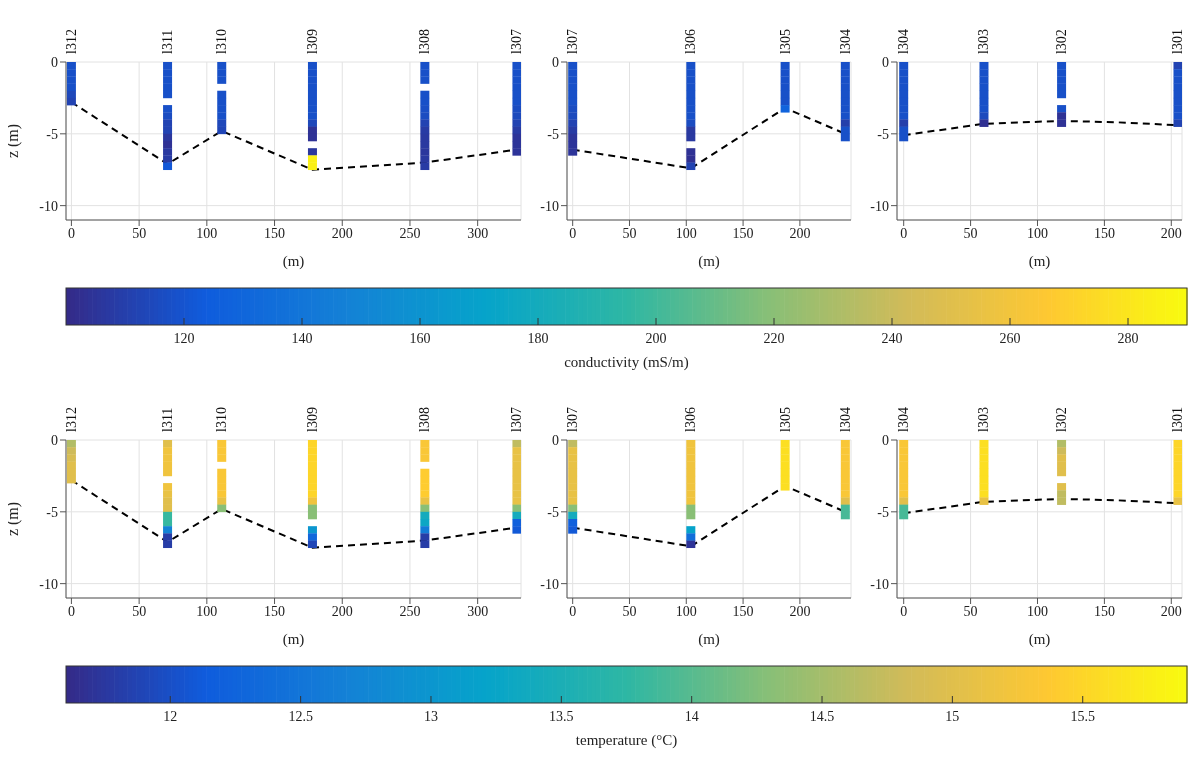 This screenshot has width=1202, height=781. What do you see at coordinates (691, 419) in the screenshot?
I see `annotation: l306` at bounding box center [691, 419].